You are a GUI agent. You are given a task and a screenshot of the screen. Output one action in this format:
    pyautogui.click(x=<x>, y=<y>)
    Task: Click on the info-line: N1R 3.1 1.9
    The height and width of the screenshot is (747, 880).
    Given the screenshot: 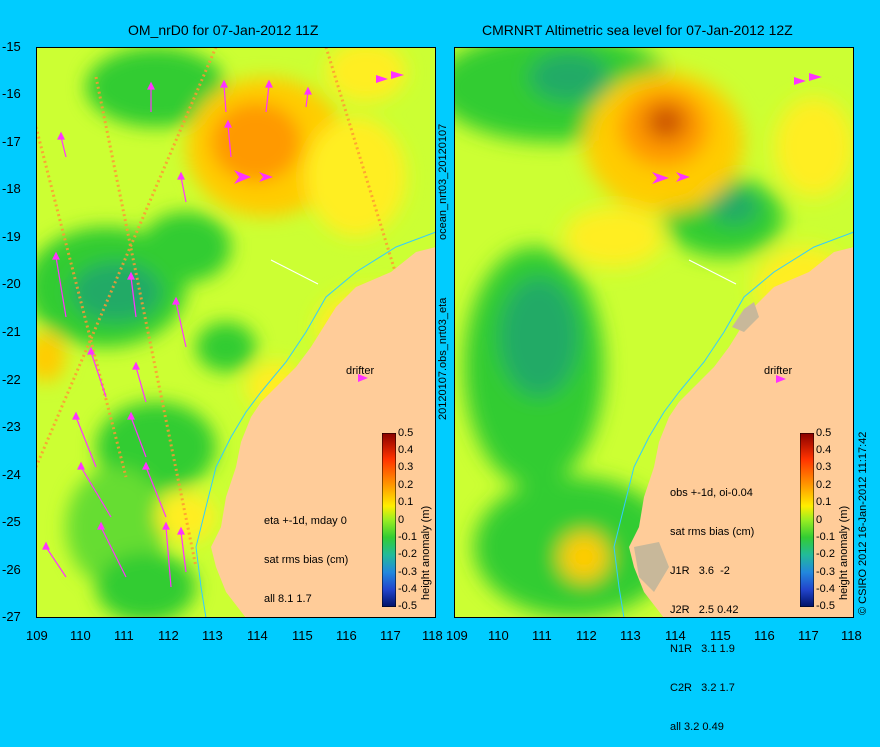 What is the action you would take?
    pyautogui.click(x=702, y=649)
    